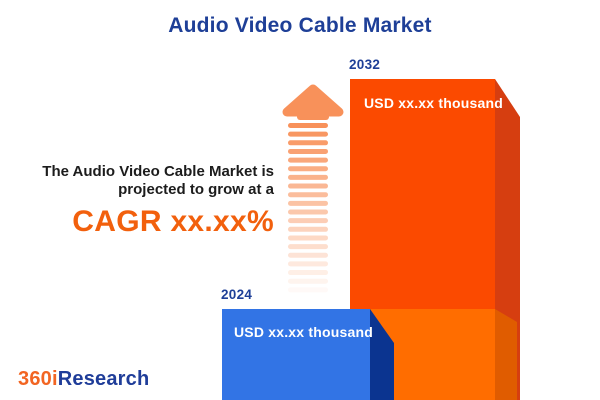 The image size is (600, 400). I want to click on bar-label-2032: 2032, so click(365, 64).